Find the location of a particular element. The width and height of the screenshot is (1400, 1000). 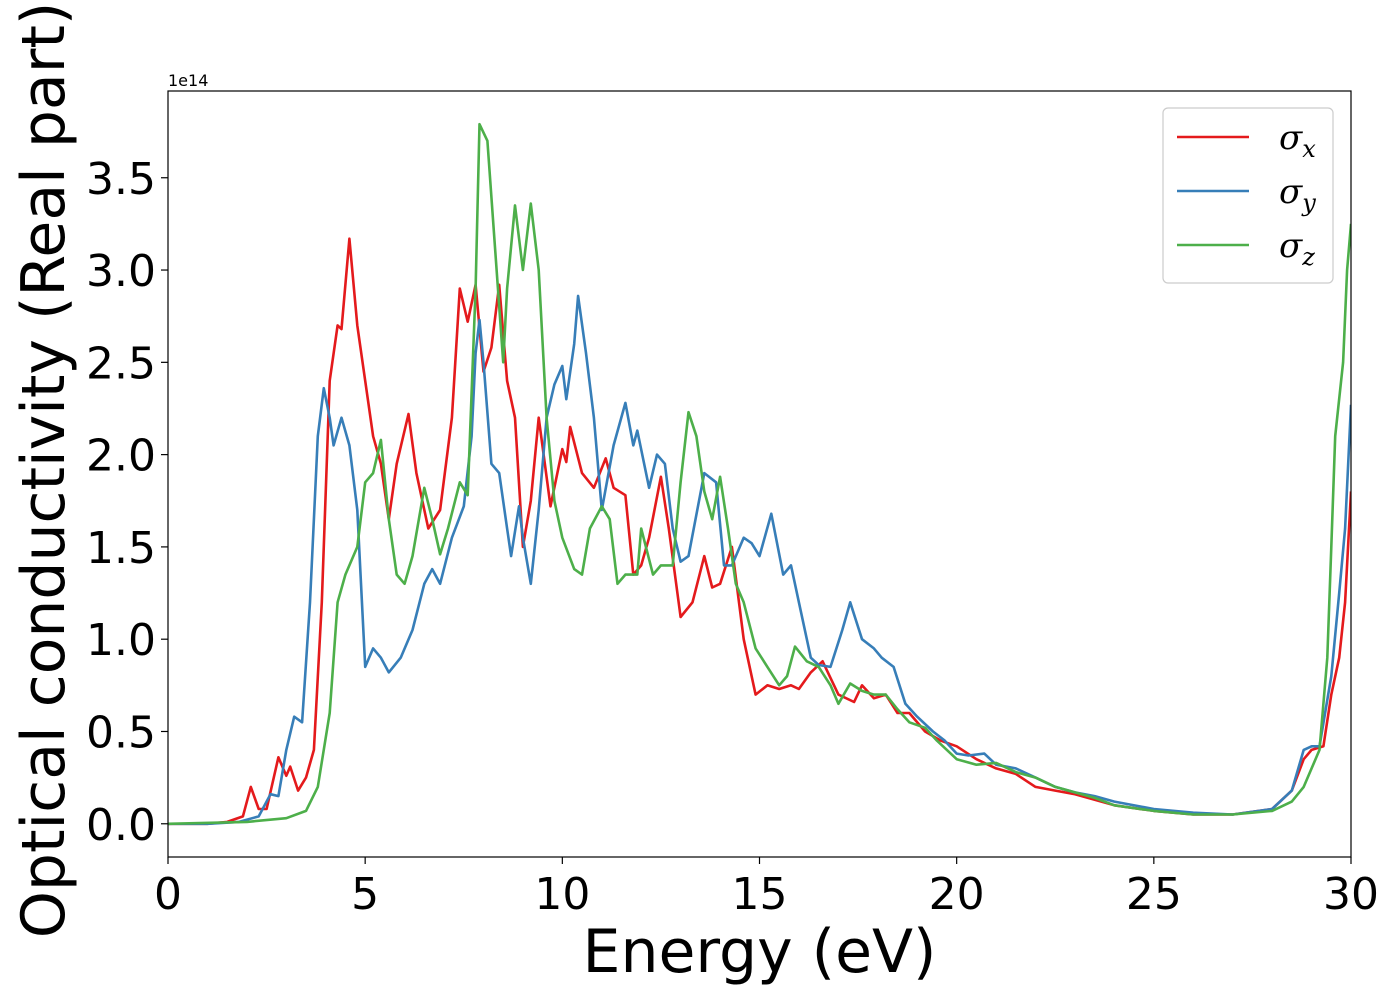

x-tick-label: 10 is located at coordinates (562, 894).